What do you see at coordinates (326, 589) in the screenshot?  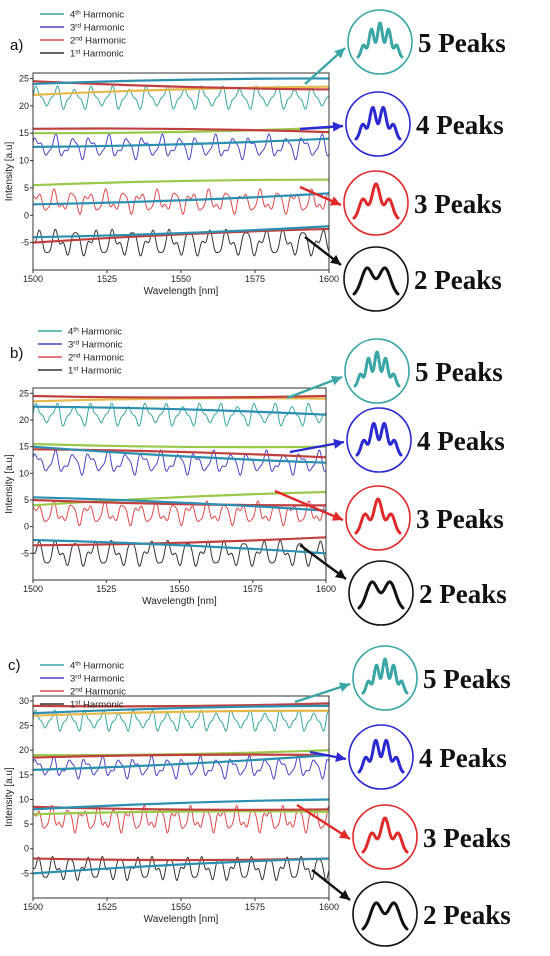 I see `x-tick-label: 1600` at bounding box center [326, 589].